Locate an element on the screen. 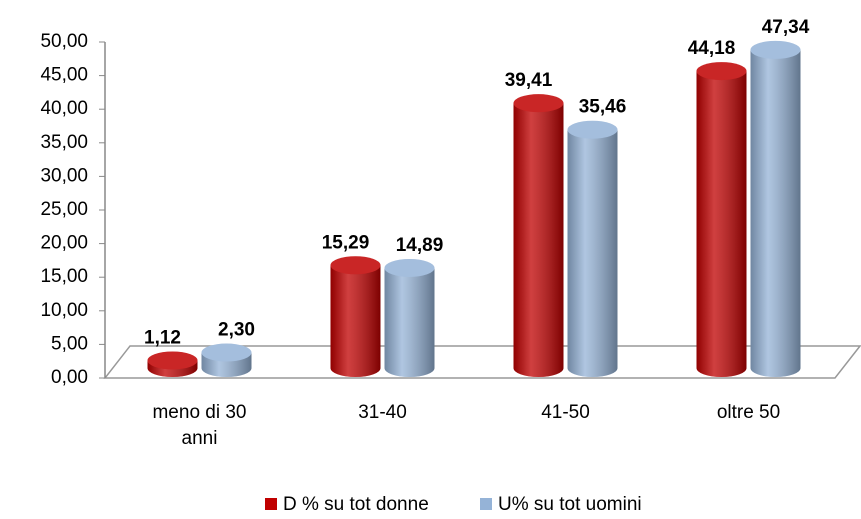 Image resolution: width=861 pixels, height=519 pixels. x-tick-label: 41-50 is located at coordinates (565, 412).